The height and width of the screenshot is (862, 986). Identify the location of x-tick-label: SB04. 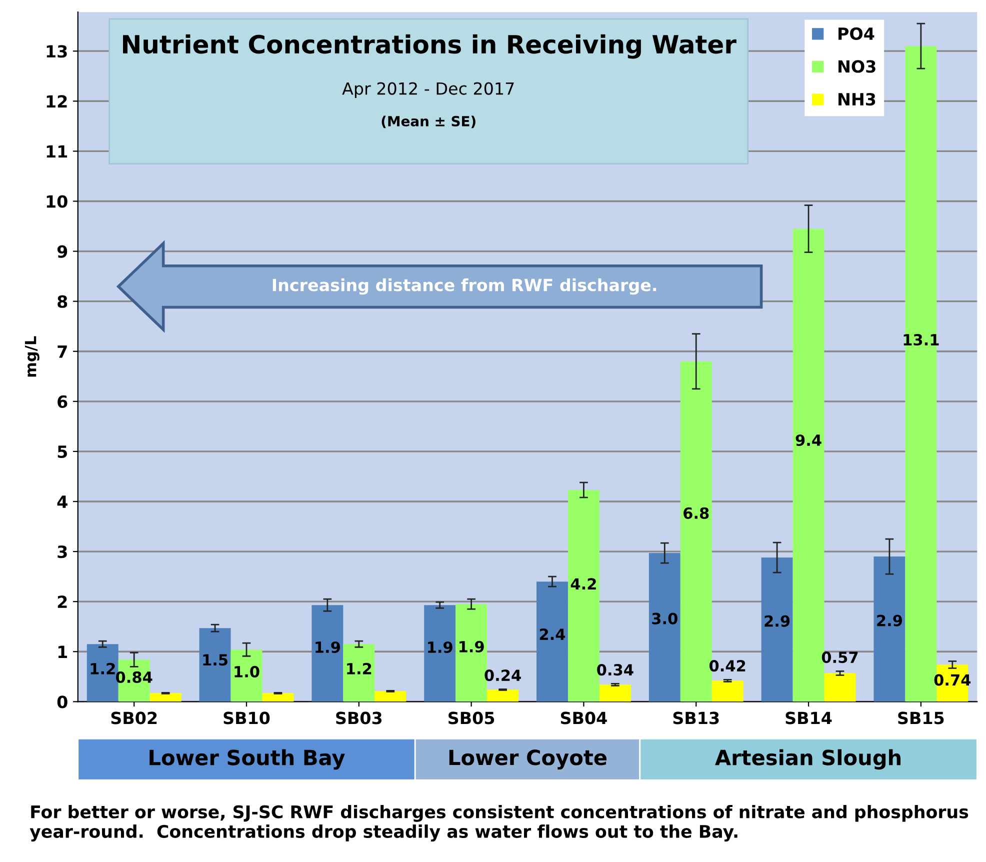
(583, 718).